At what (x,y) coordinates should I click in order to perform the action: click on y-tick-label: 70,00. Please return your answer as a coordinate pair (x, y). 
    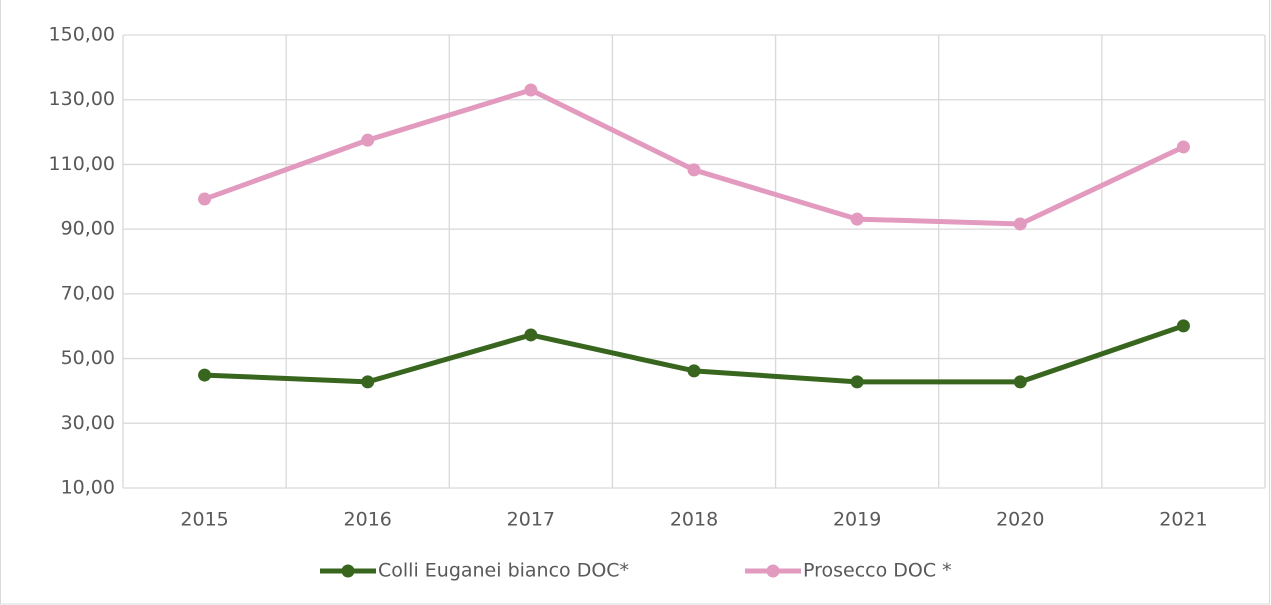
    Looking at the image, I should click on (88, 293).